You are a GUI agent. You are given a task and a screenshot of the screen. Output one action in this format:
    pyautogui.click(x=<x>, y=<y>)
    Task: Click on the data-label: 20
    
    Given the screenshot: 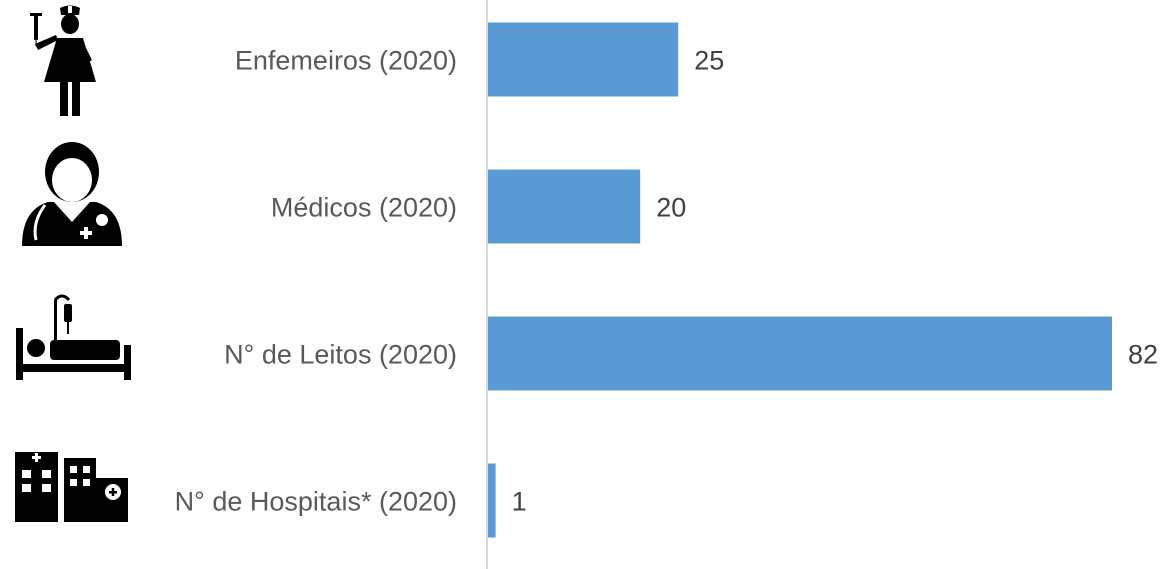 What is the action you would take?
    pyautogui.click(x=671, y=208)
    